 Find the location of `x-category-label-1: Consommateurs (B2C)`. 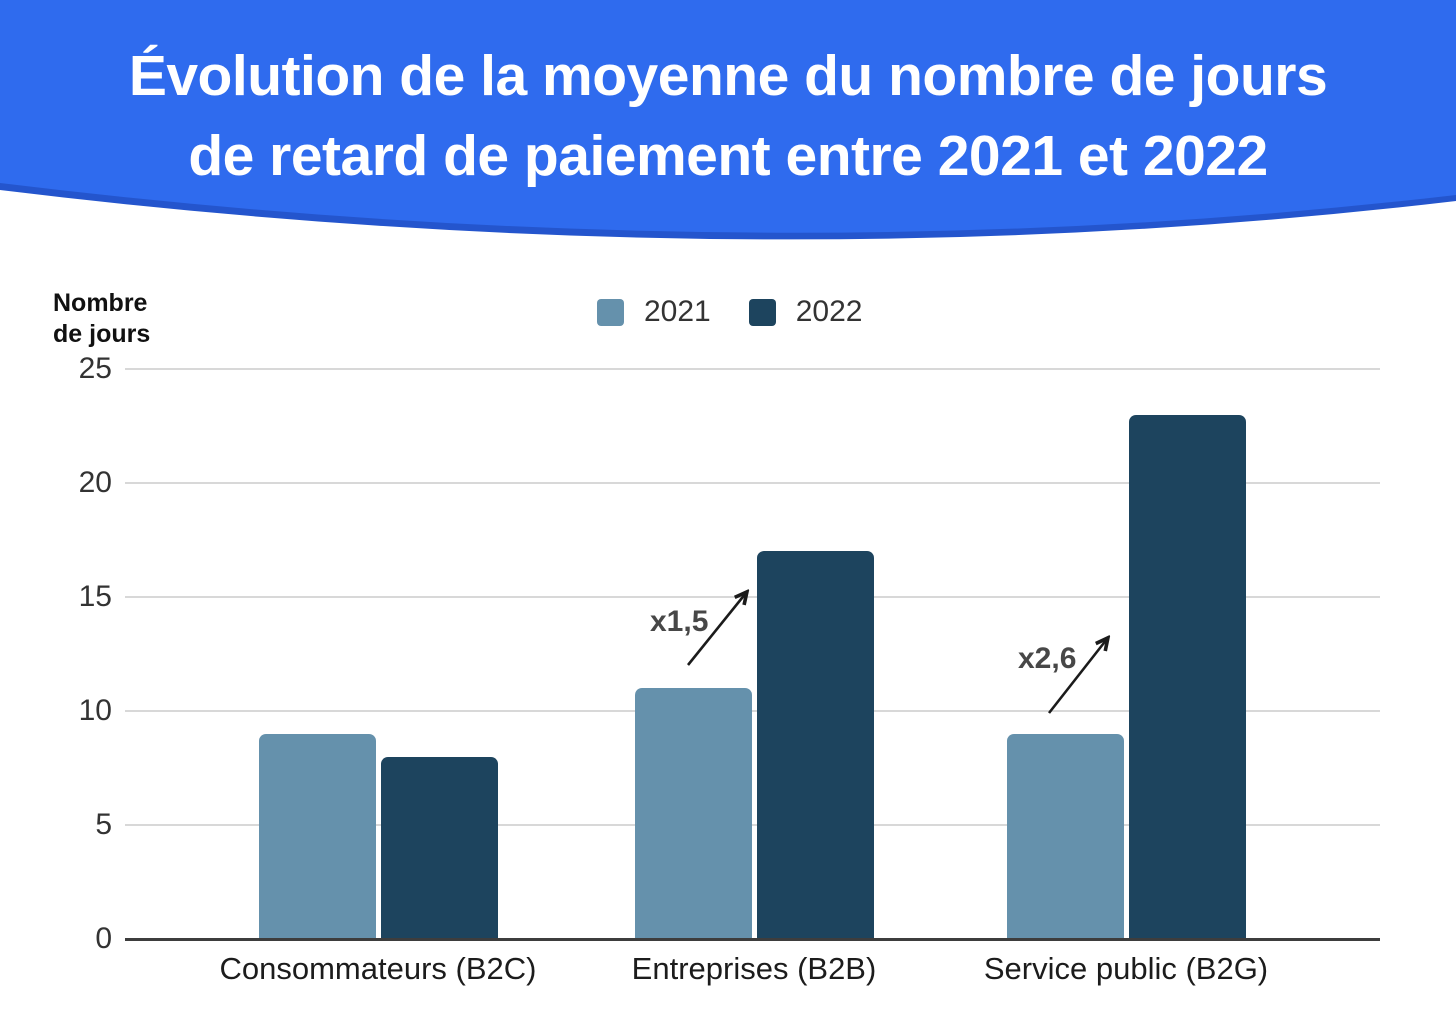

x-category-label-1: Consommateurs (B2C) is located at coordinates (378, 968).